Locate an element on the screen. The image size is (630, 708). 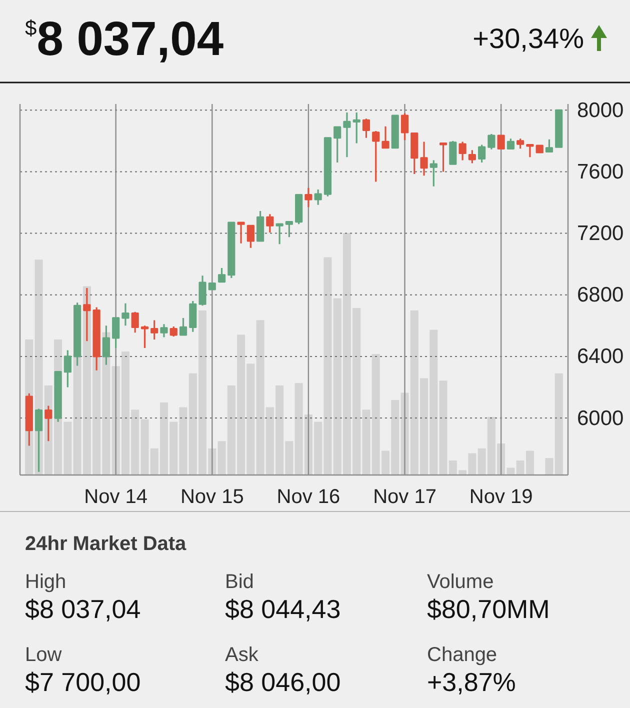
text: $80,70MM is located at coordinates (488, 609).